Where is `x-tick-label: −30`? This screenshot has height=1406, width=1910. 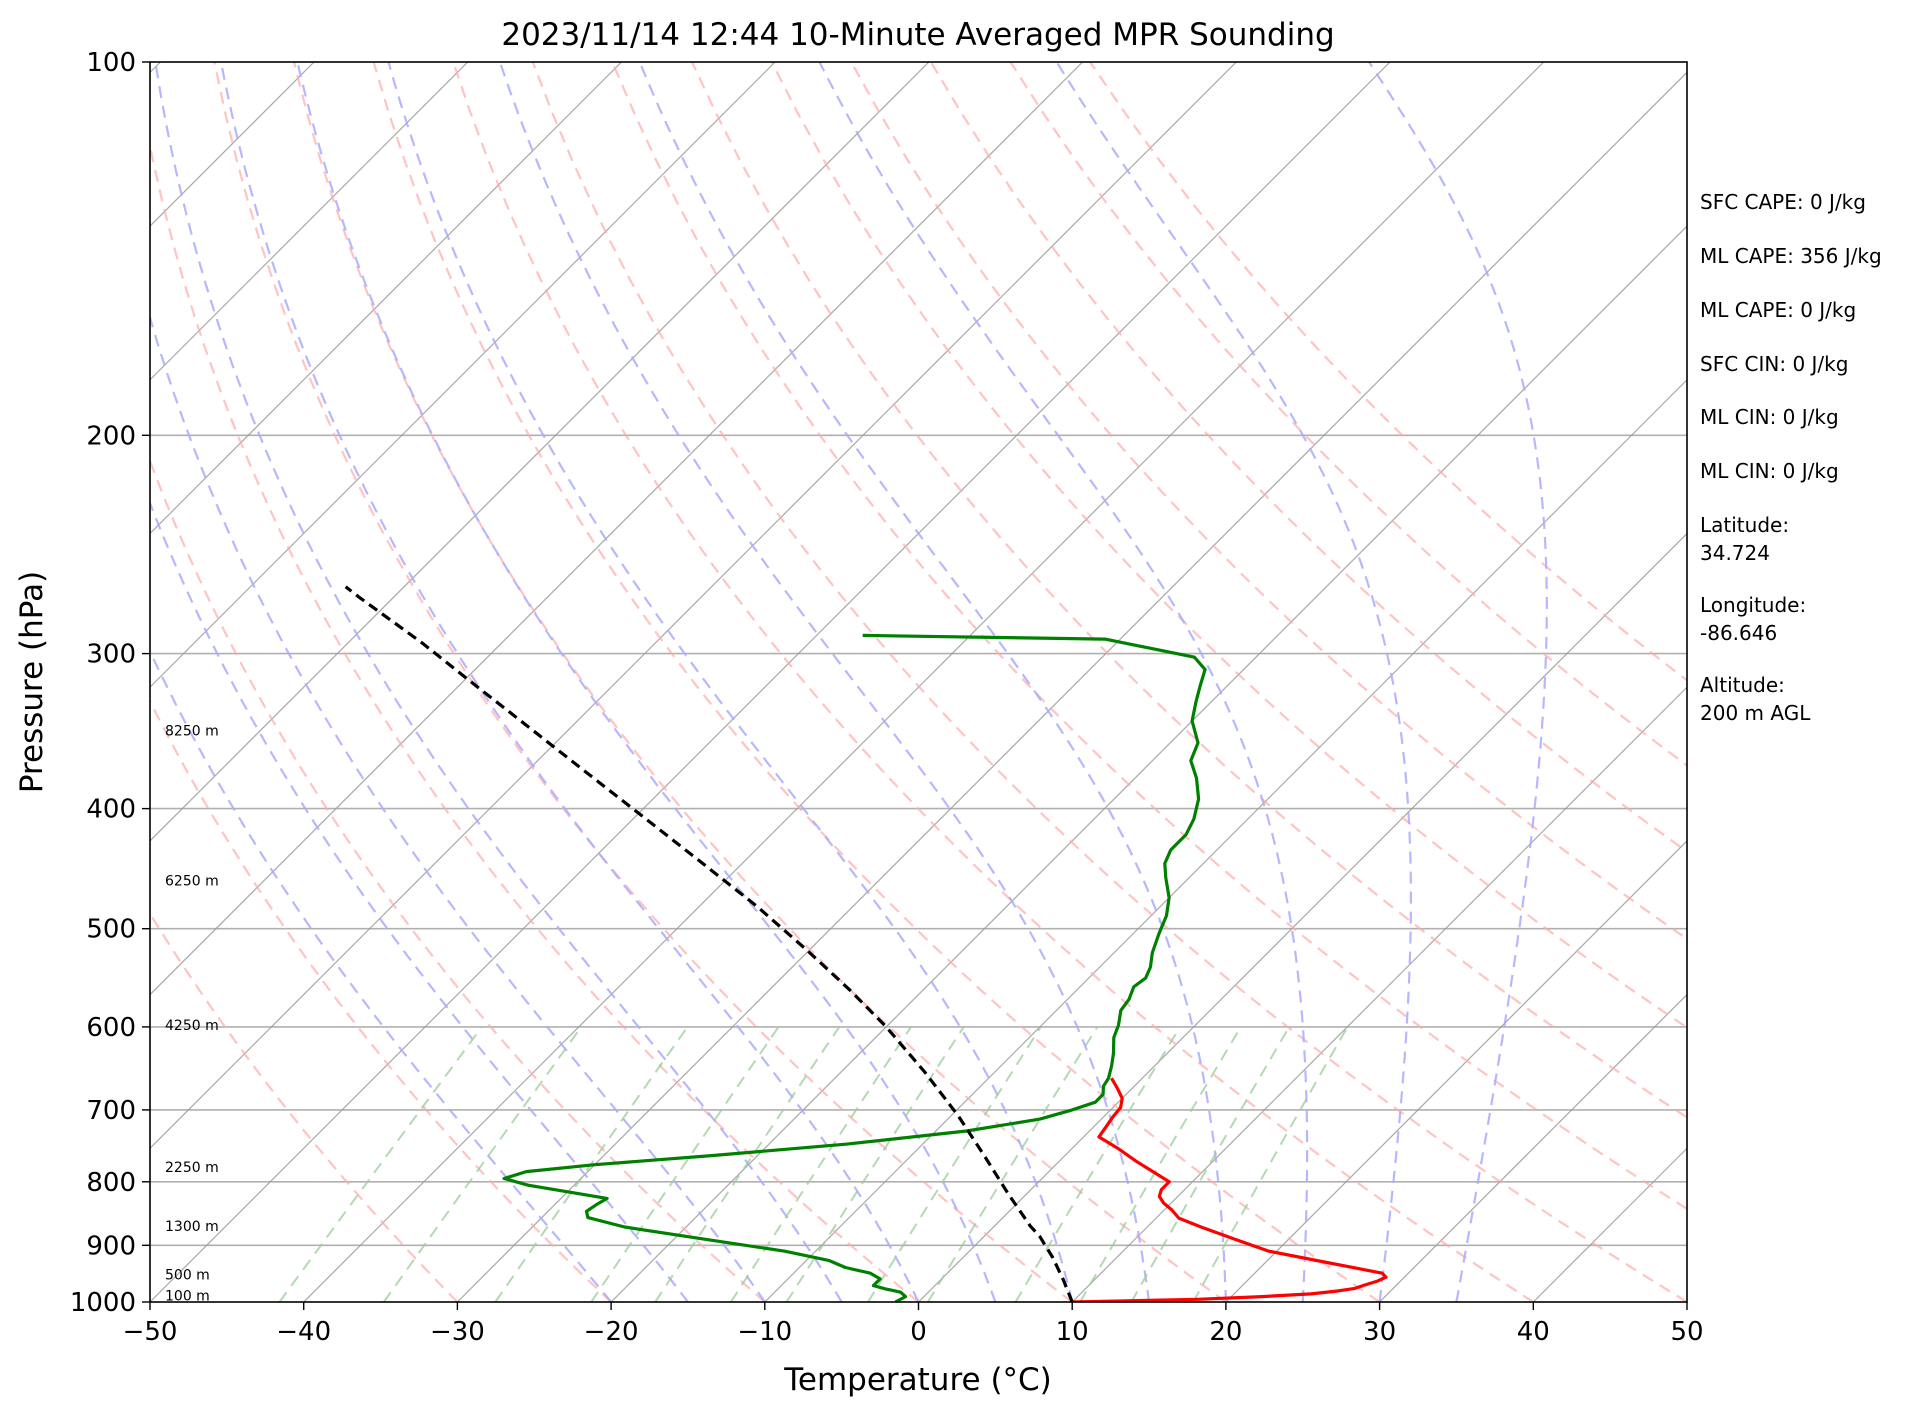
x-tick-label: −30 is located at coordinates (457, 1332).